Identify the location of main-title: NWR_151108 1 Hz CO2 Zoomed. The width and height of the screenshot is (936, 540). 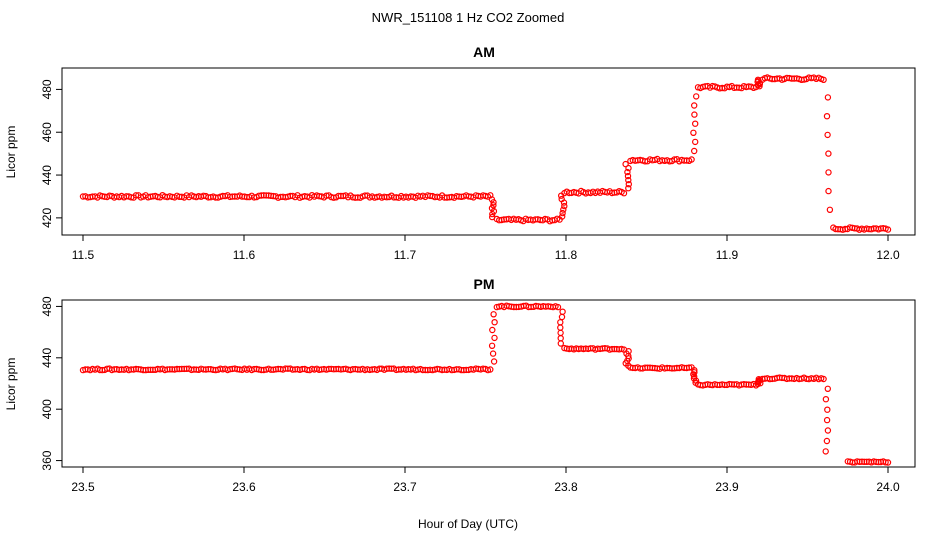
(468, 17).